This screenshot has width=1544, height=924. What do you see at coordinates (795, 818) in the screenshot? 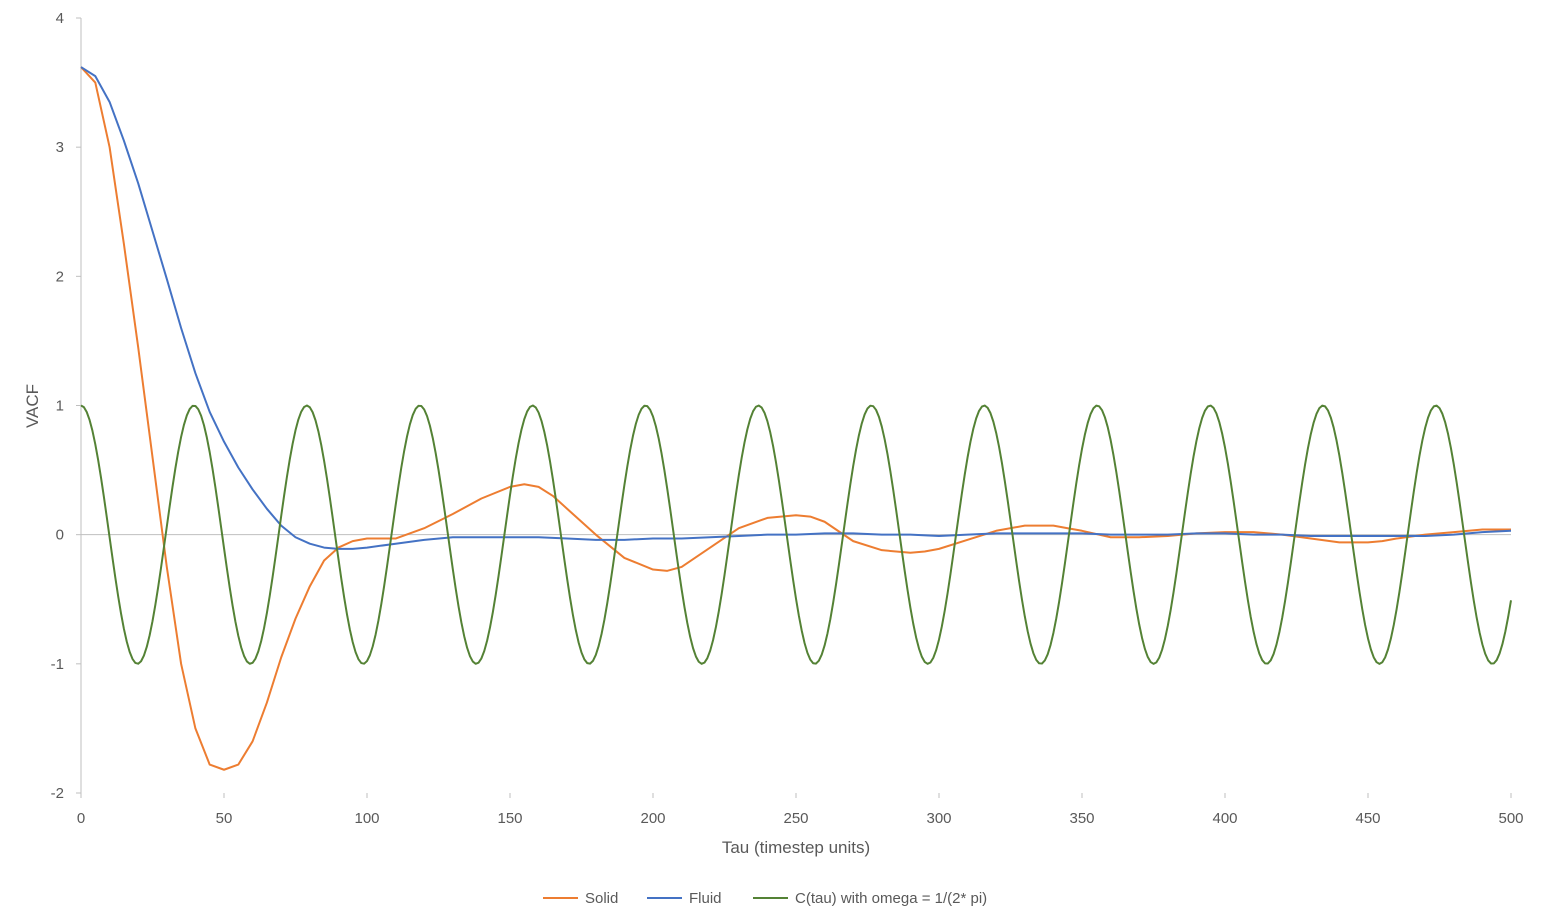
I see `x-tick-label: 250` at bounding box center [795, 818].